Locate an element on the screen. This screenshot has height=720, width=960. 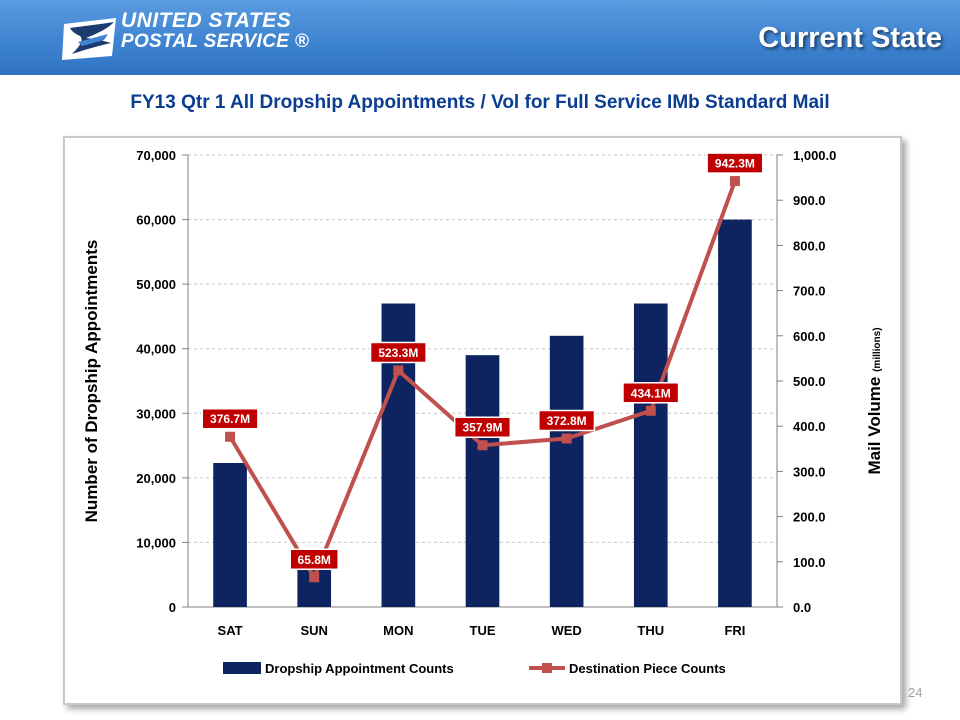
page-title: Current State is located at coordinates (850, 38).